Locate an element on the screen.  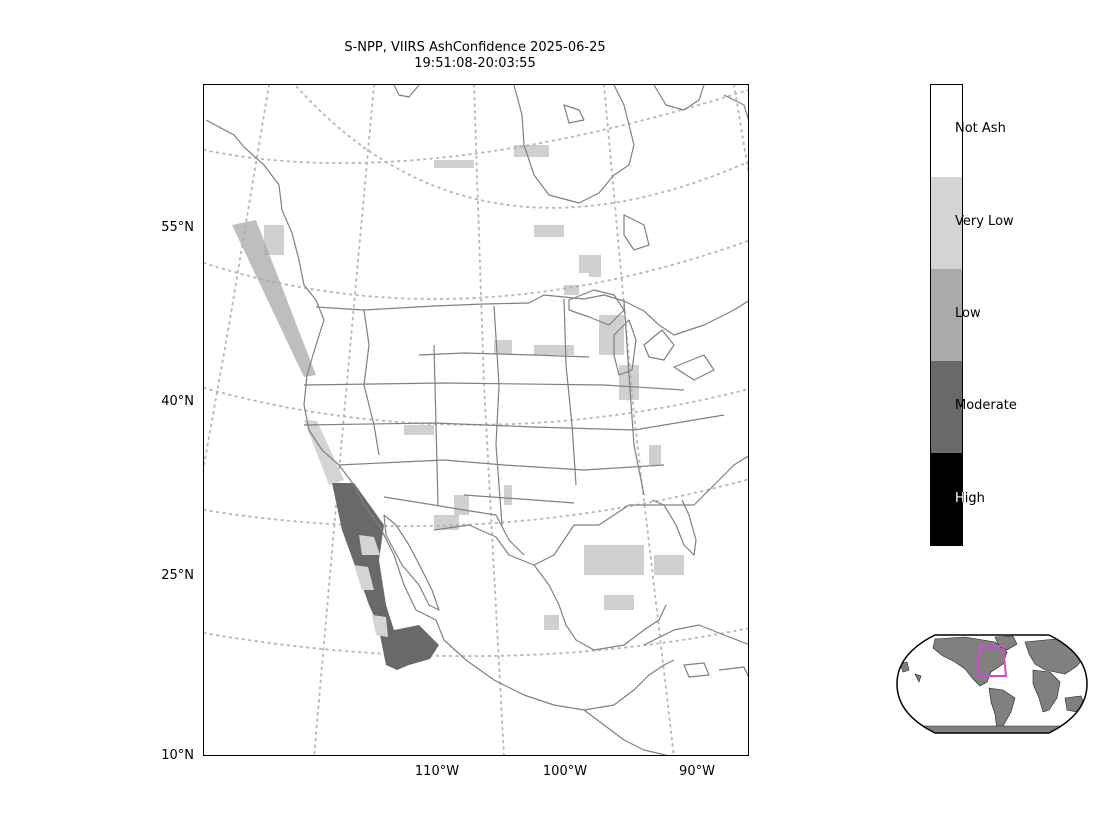
colorbar-segment-very-low is located at coordinates (946, 223).